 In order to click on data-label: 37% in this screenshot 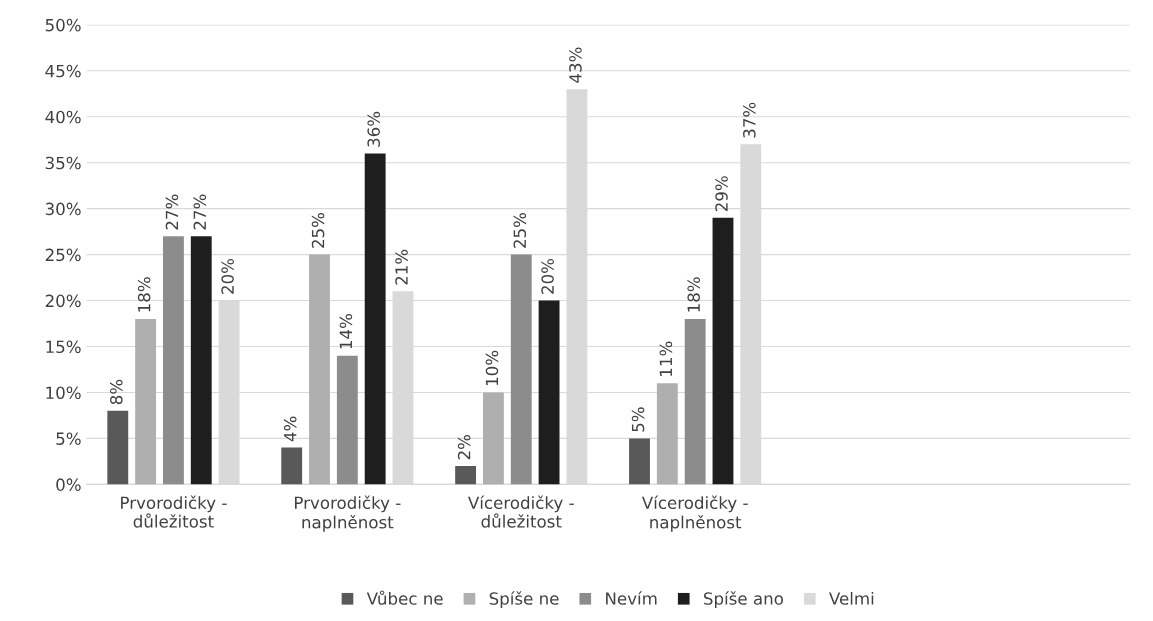, I will do `click(749, 120)`.